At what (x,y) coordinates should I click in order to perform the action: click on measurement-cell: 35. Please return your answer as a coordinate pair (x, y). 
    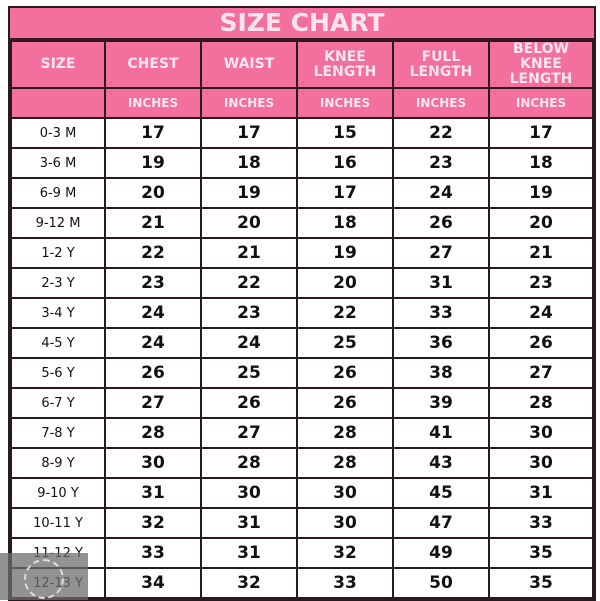
    Looking at the image, I should click on (541, 553).